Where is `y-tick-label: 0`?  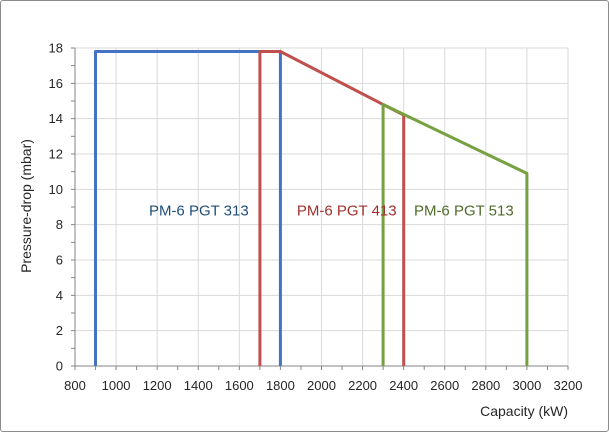 y-tick-label: 0 is located at coordinates (59, 366).